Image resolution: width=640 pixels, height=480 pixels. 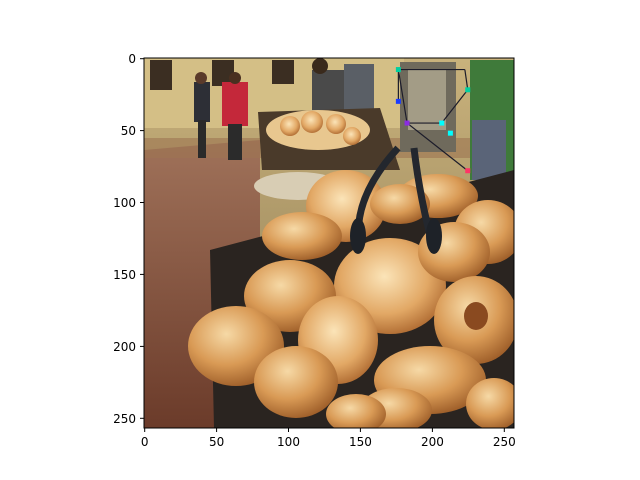 I want to click on x-tick-label: 0, so click(x=145, y=442).